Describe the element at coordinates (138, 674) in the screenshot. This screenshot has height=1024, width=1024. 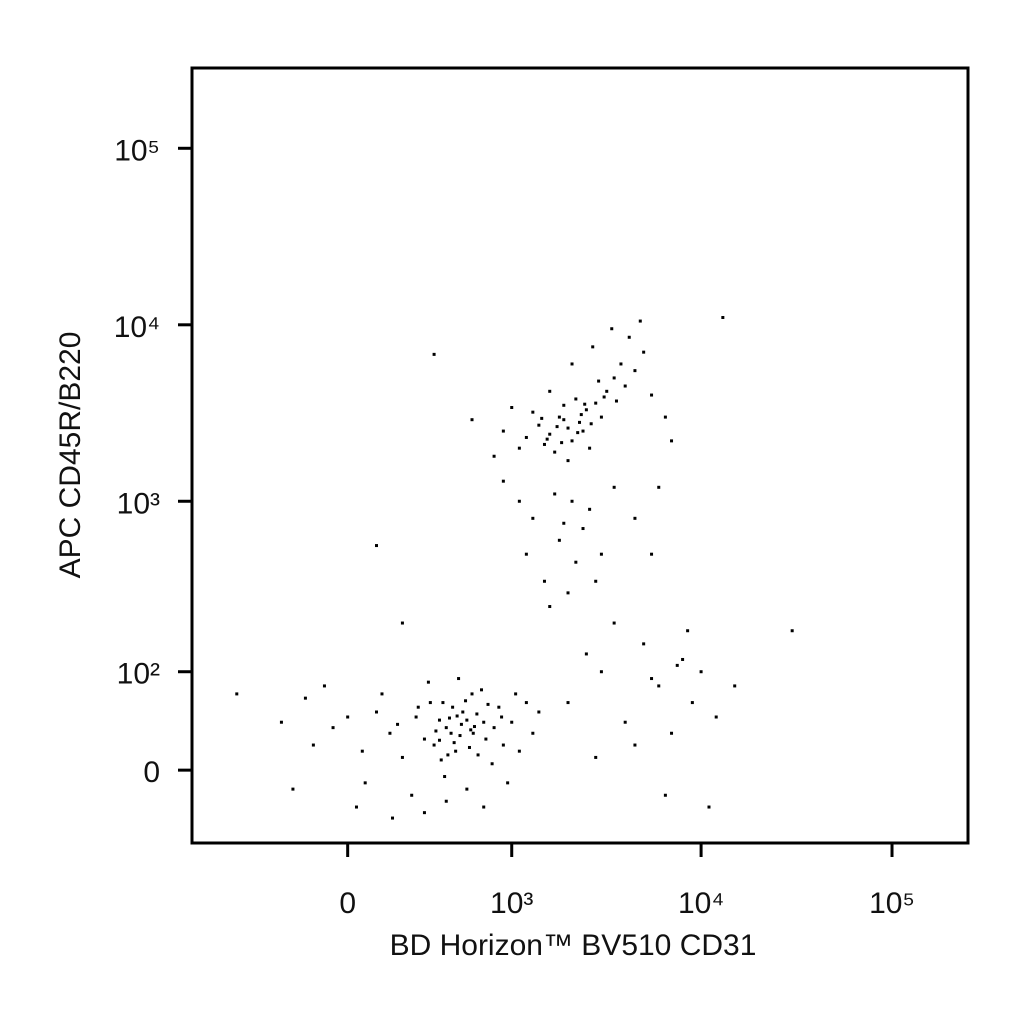
I see `y-tick-label: 10²` at that location.